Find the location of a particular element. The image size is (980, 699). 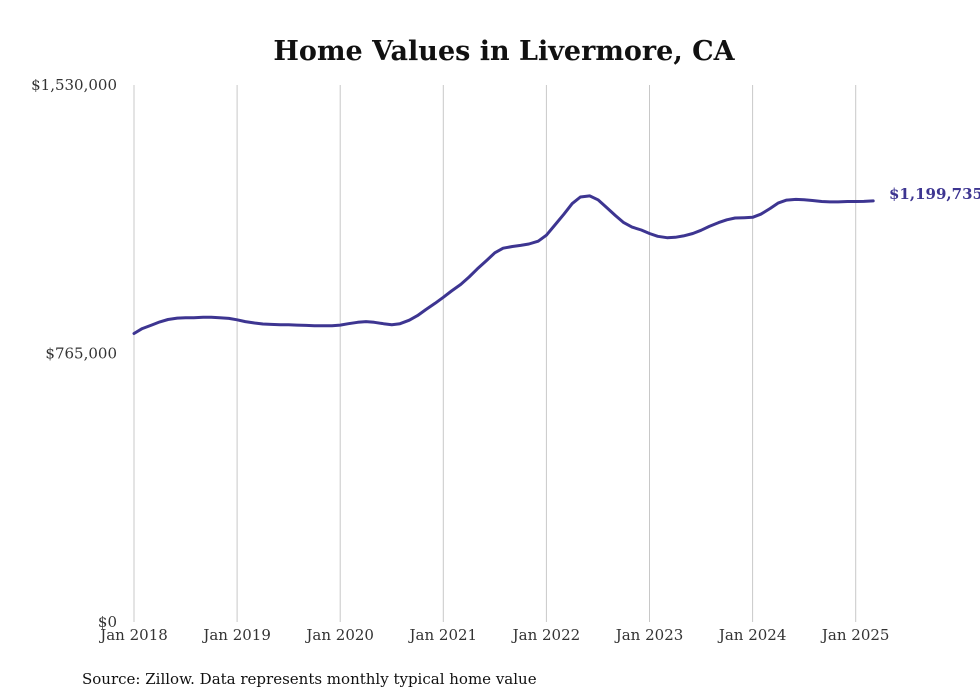

x-tick-label: Jan 2025 is located at coordinates (855, 635).